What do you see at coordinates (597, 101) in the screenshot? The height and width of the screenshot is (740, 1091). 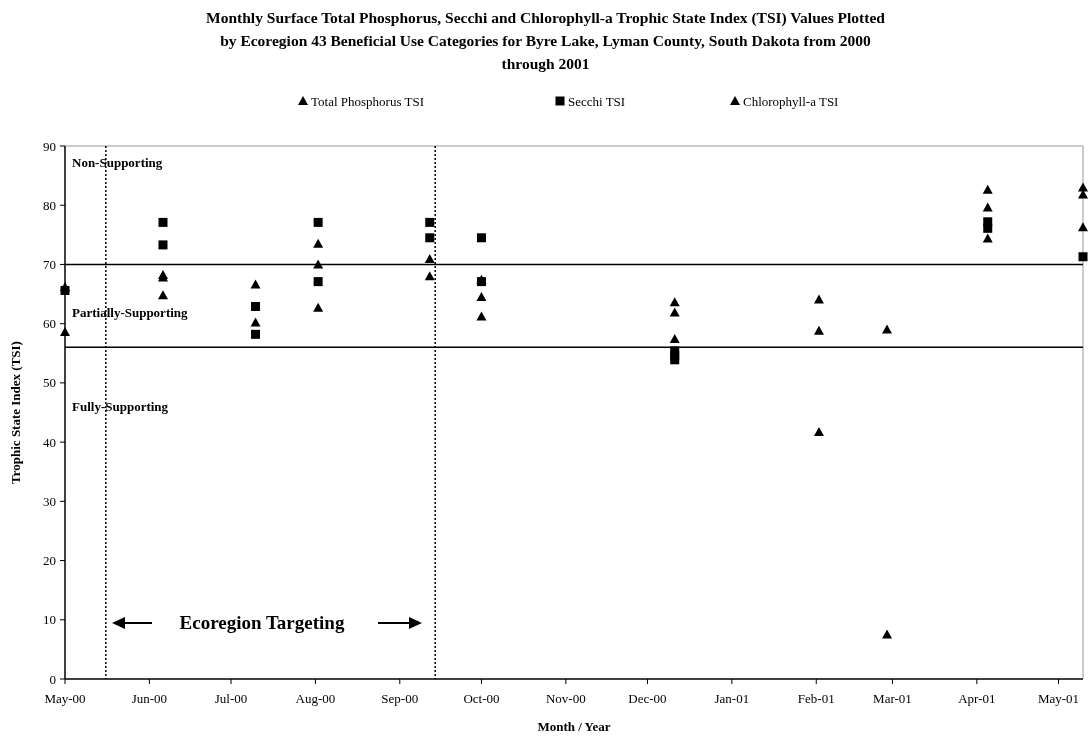 I see `legend-label: Secchi TSI` at bounding box center [597, 101].